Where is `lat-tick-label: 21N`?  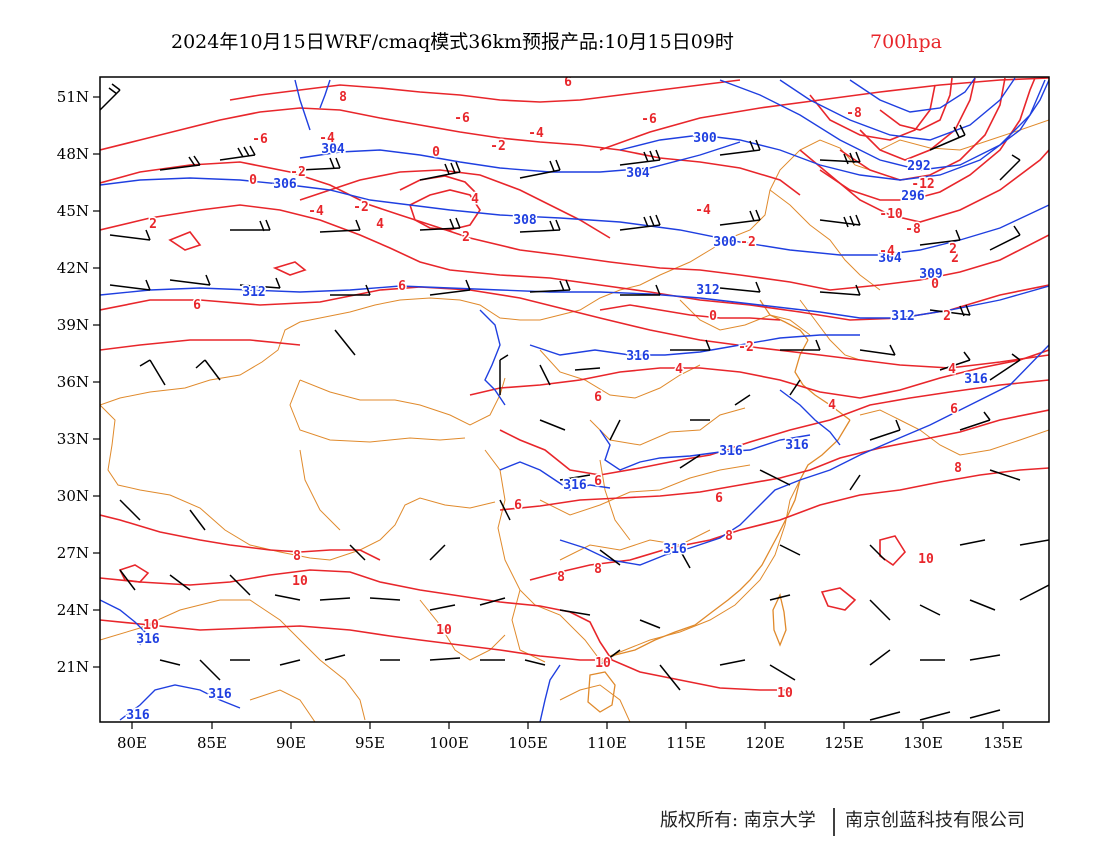 lat-tick-label: 21N is located at coordinates (73, 667).